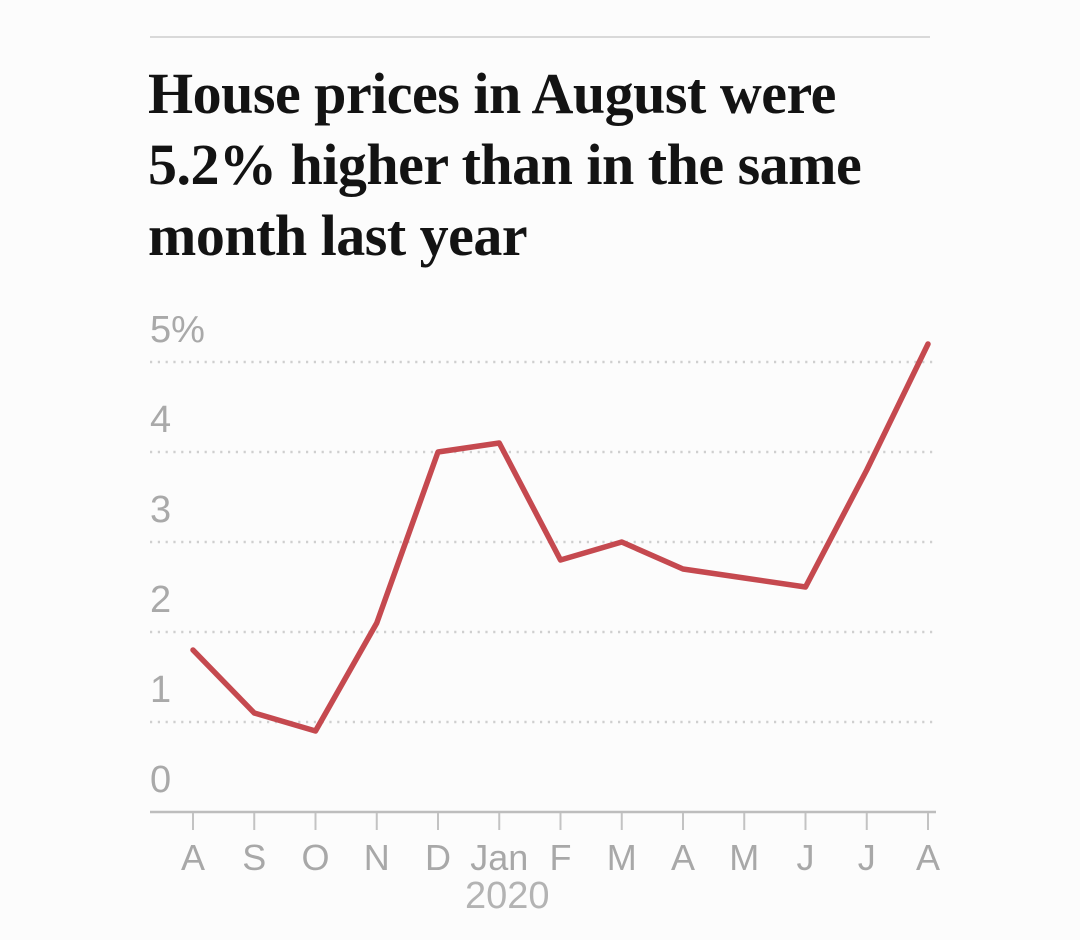 Image resolution: width=1080 pixels, height=940 pixels. Describe the element at coordinates (338, 235) in the screenshot. I see `chart-title-line-3: month last year` at that location.